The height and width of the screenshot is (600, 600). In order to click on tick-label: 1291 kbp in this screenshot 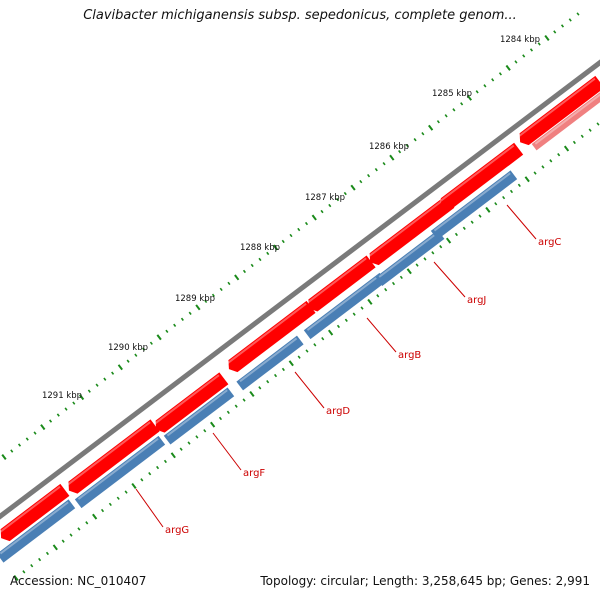, I will do `click(62, 396)`.